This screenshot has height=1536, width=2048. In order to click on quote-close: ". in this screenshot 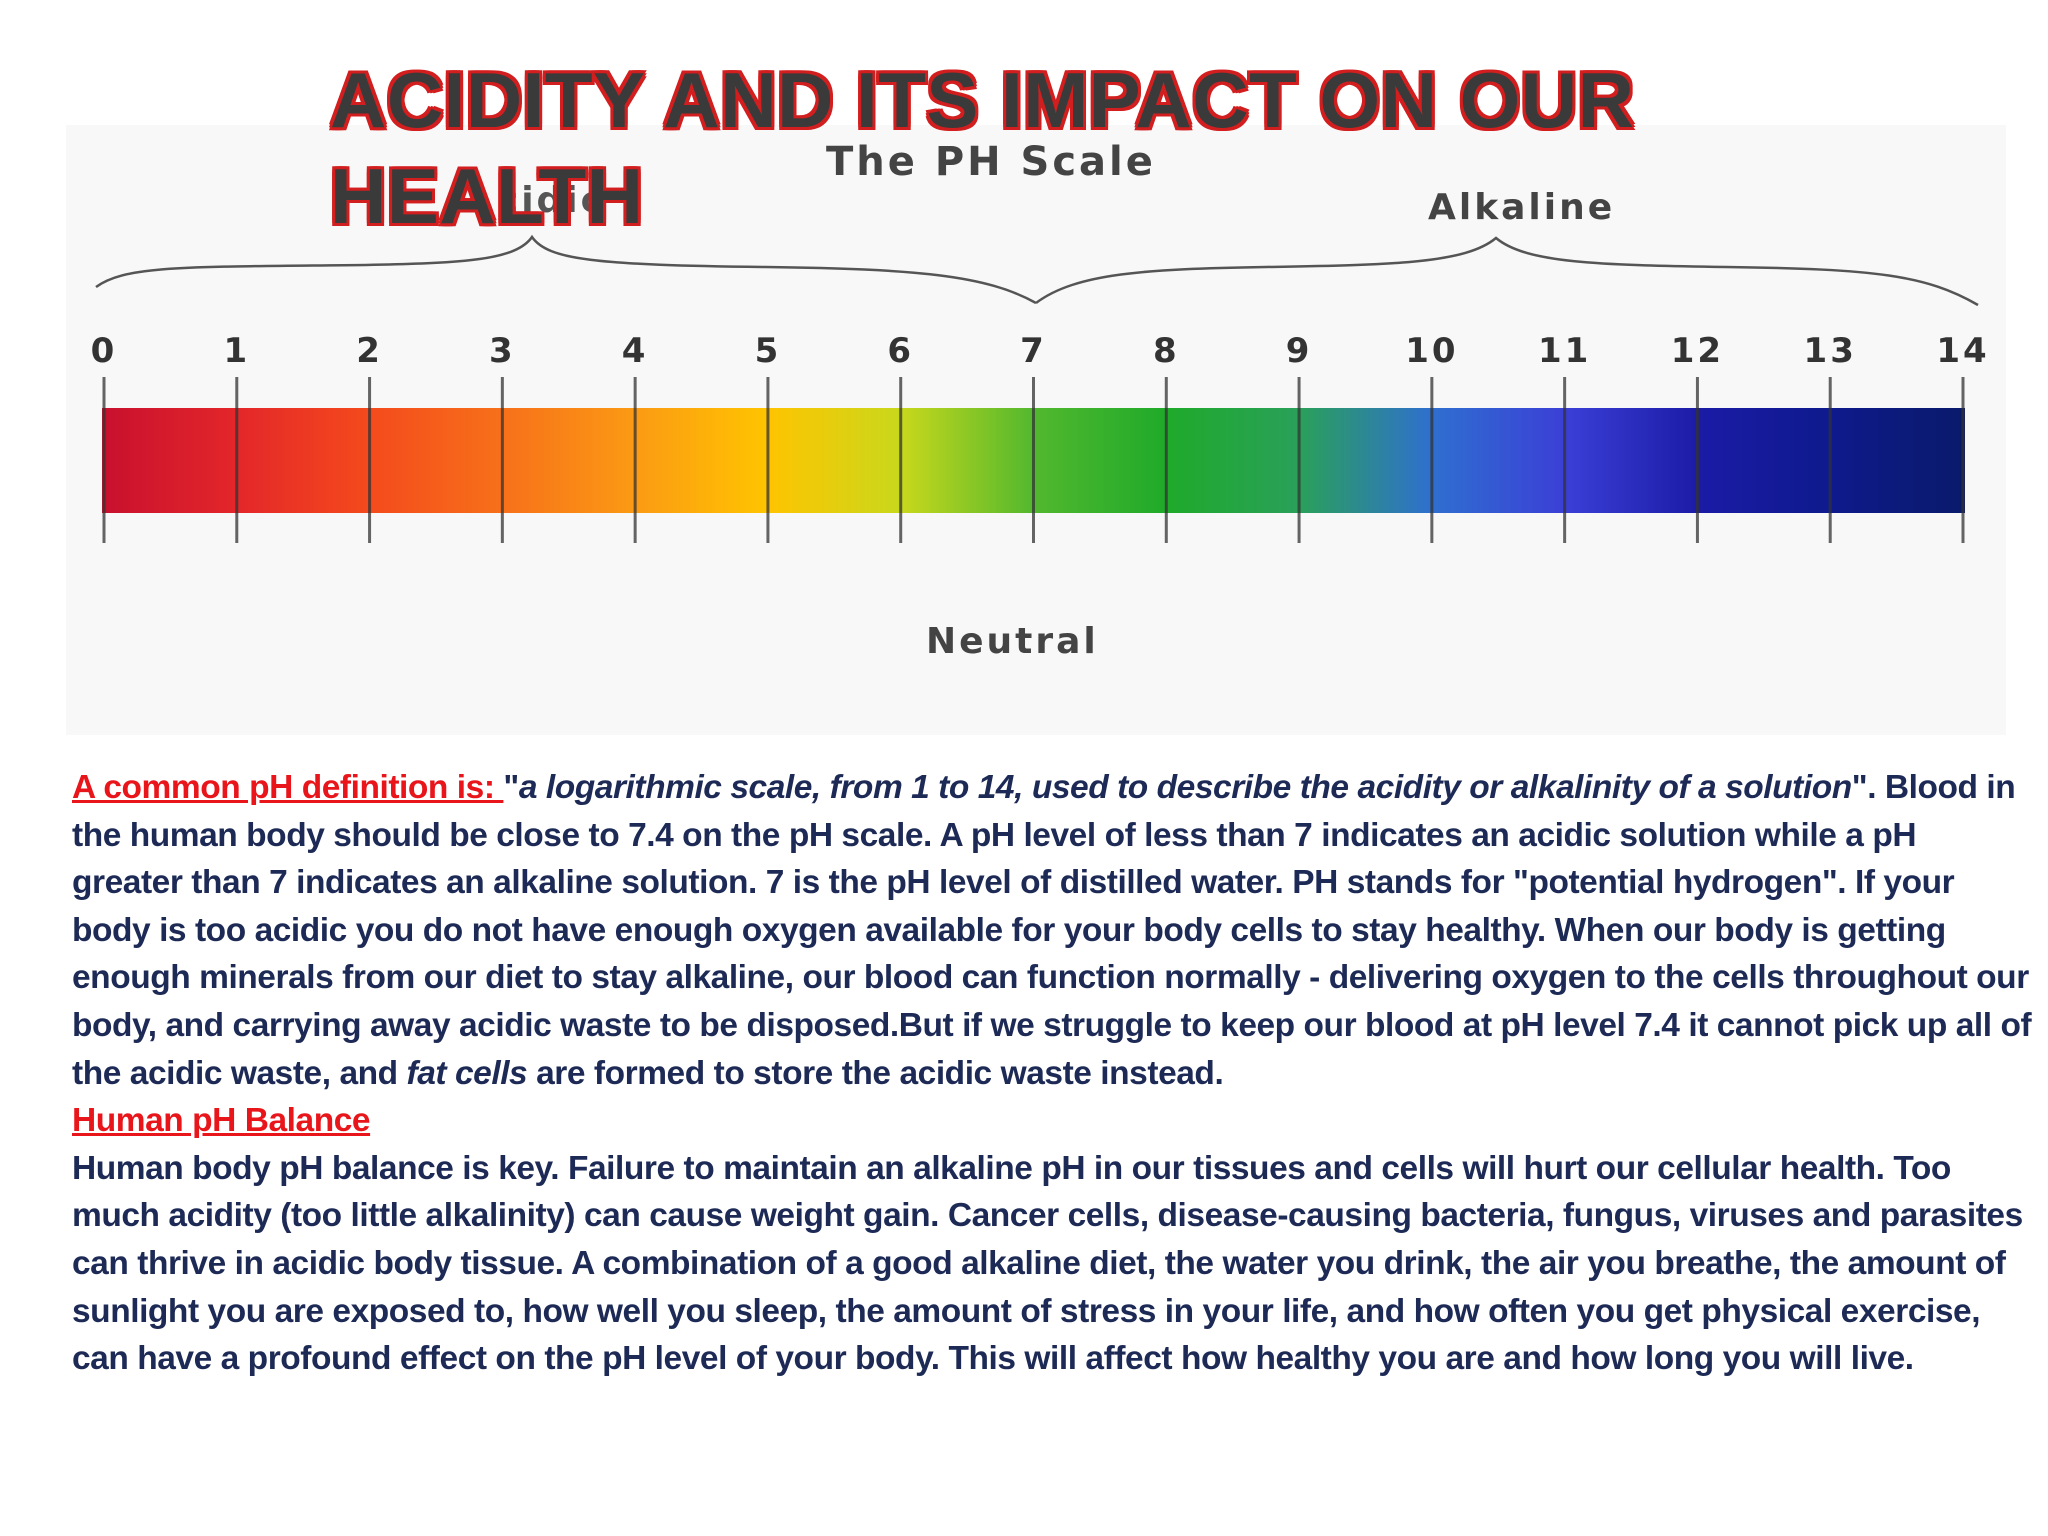, I will do `click(1868, 787)`.